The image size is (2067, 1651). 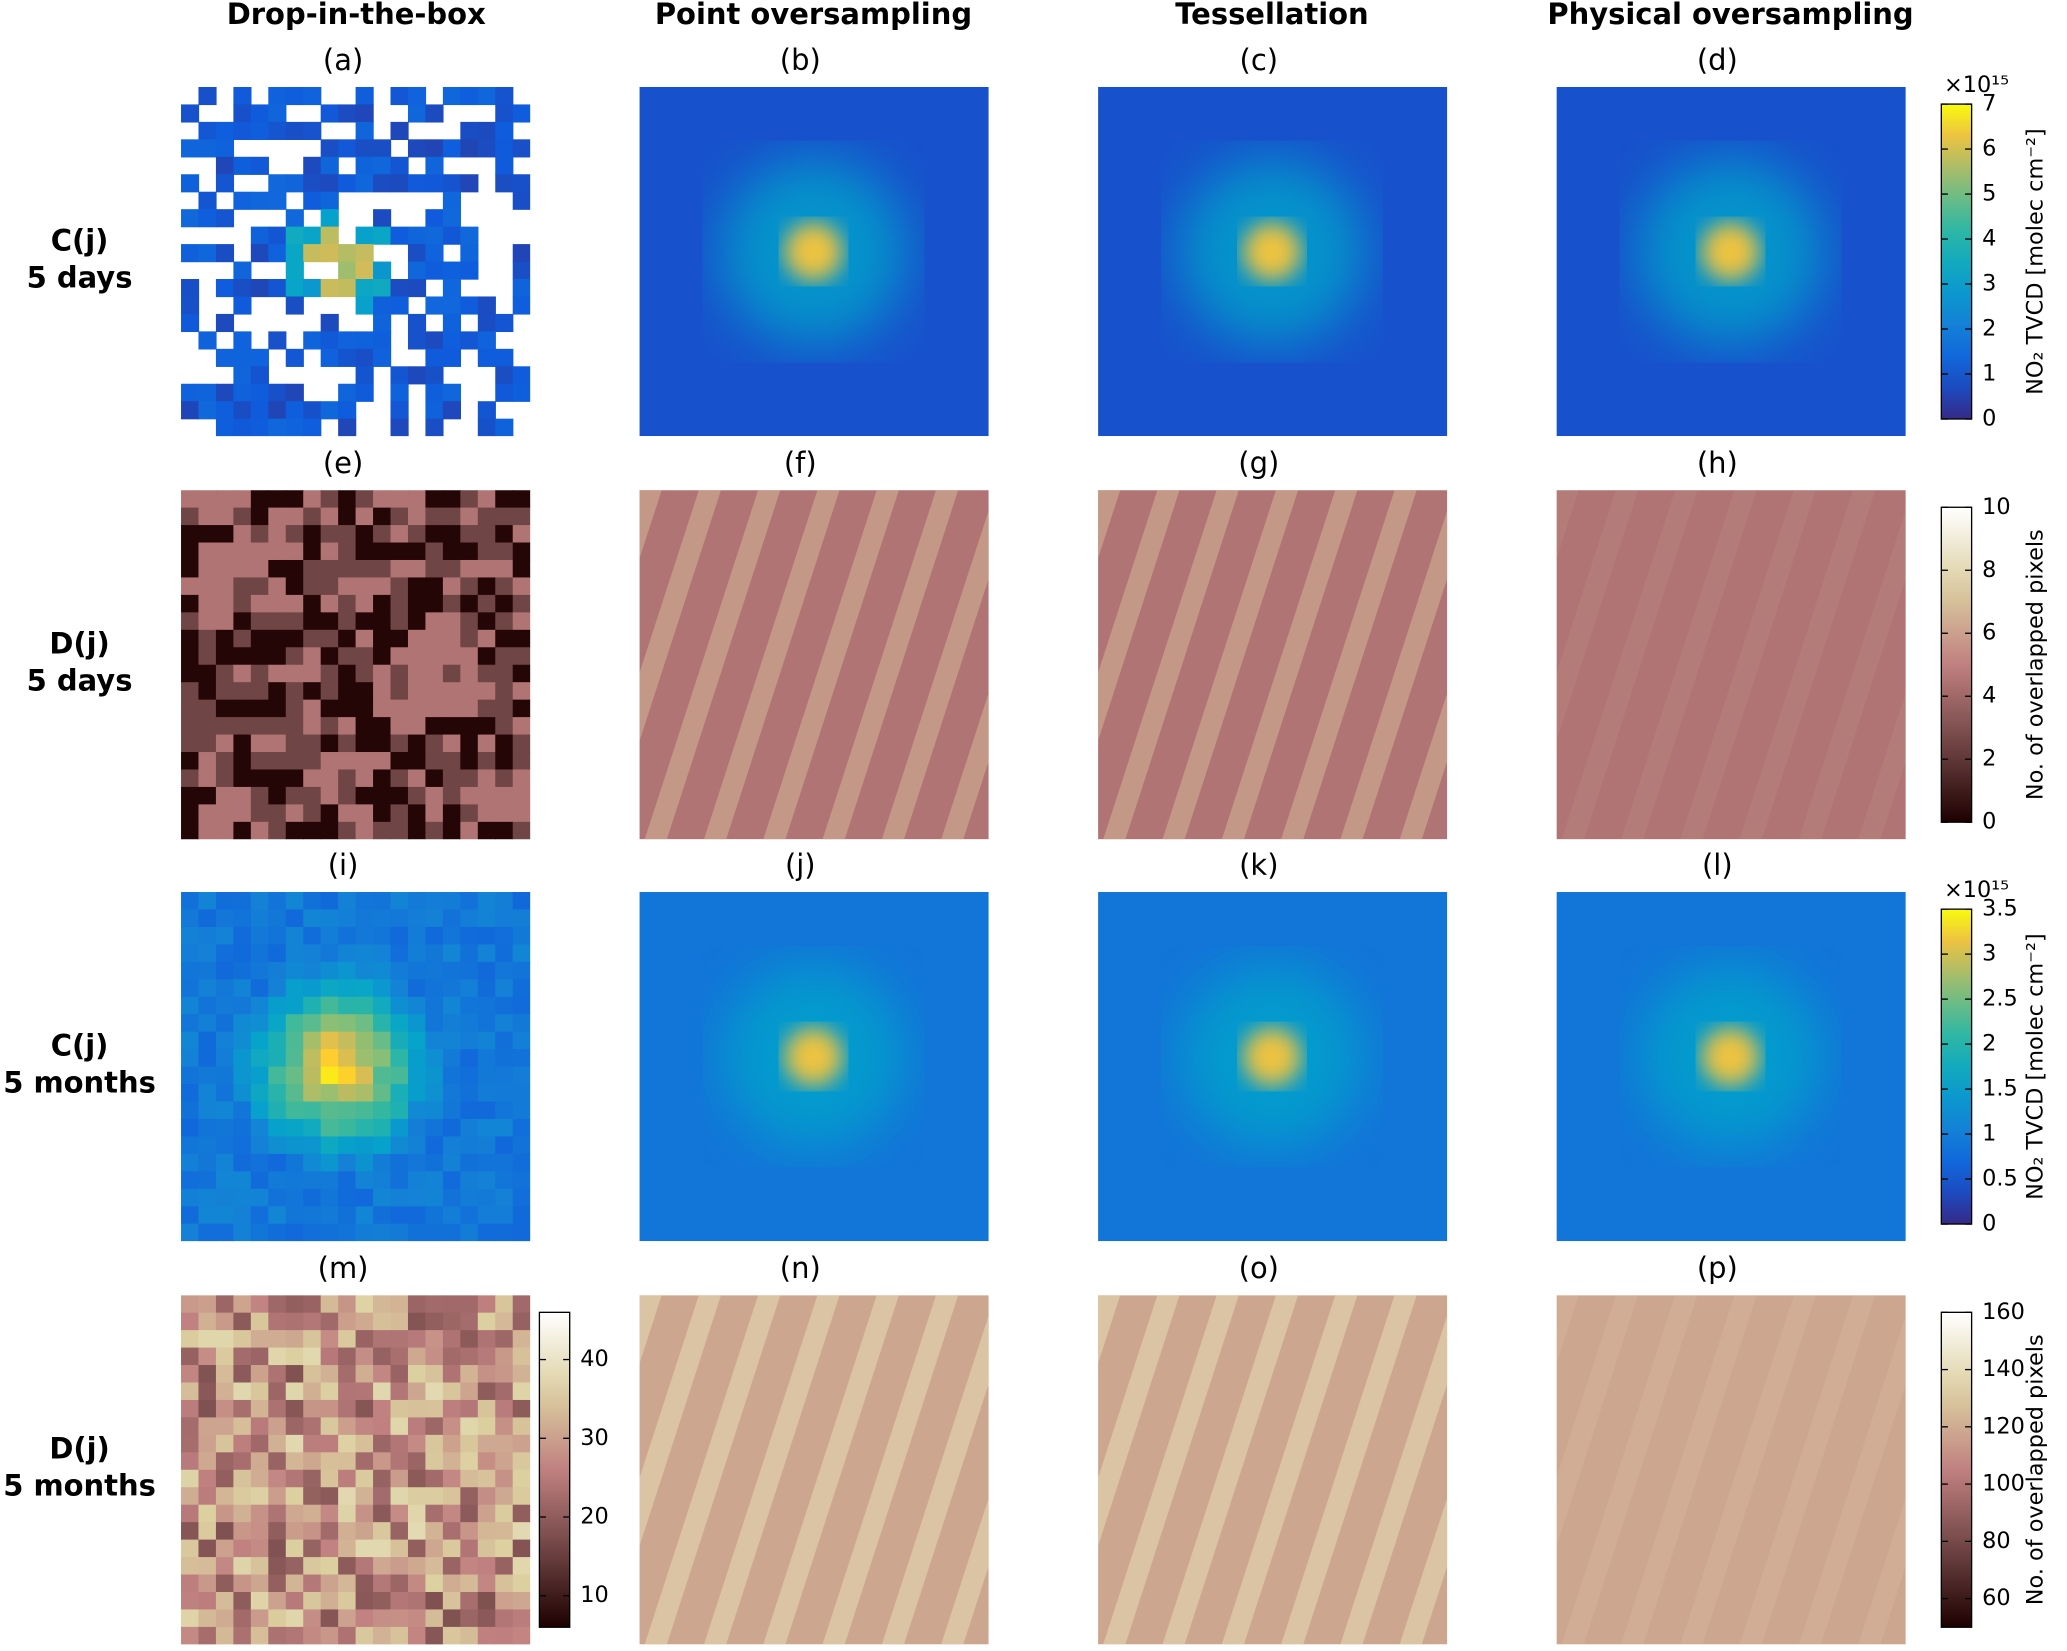 I want to click on heatmap-panel, so click(x=356, y=1067).